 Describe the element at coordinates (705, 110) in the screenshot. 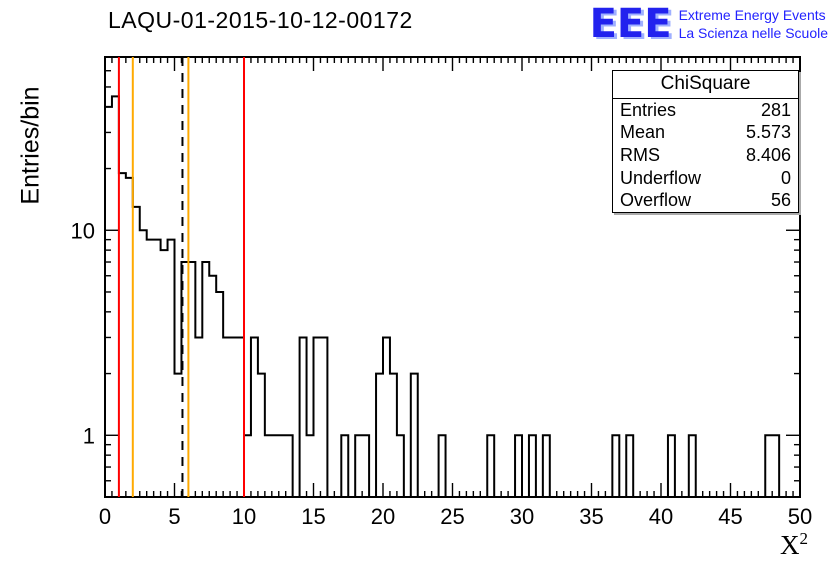

I see `stats-row-entries: Entries 281` at that location.